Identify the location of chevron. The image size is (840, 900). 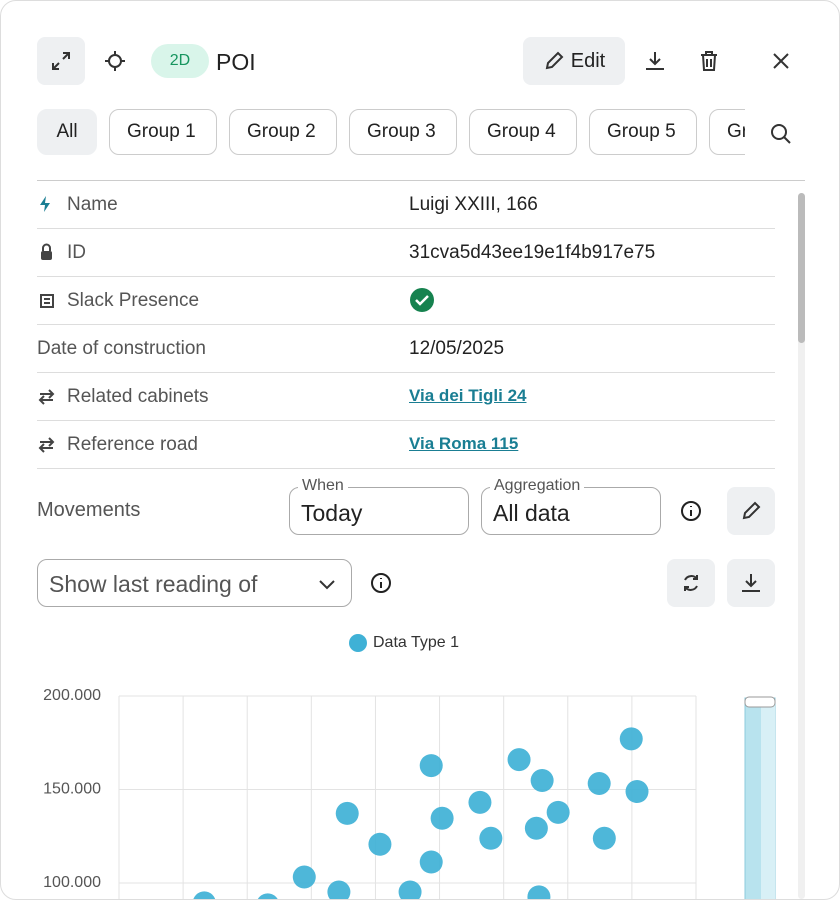
(327, 585).